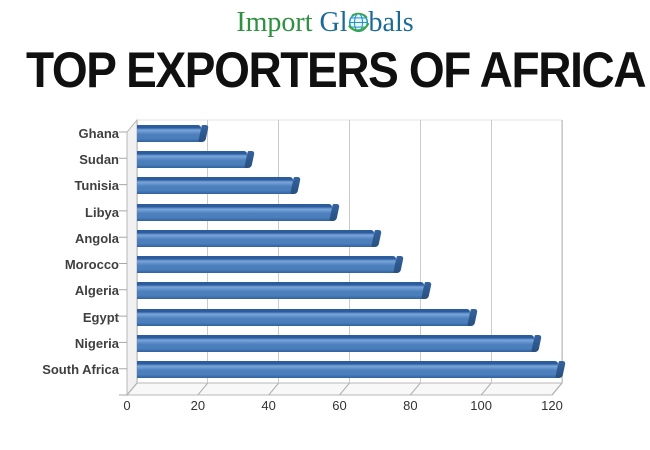  What do you see at coordinates (96, 344) in the screenshot?
I see `category-label: Nigeria` at bounding box center [96, 344].